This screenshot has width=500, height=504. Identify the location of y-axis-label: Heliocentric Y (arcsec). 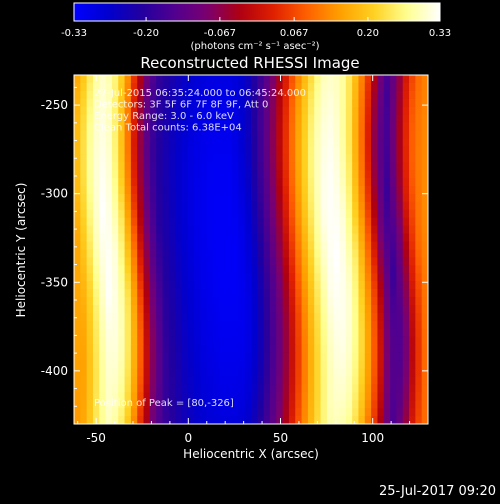
(21, 250).